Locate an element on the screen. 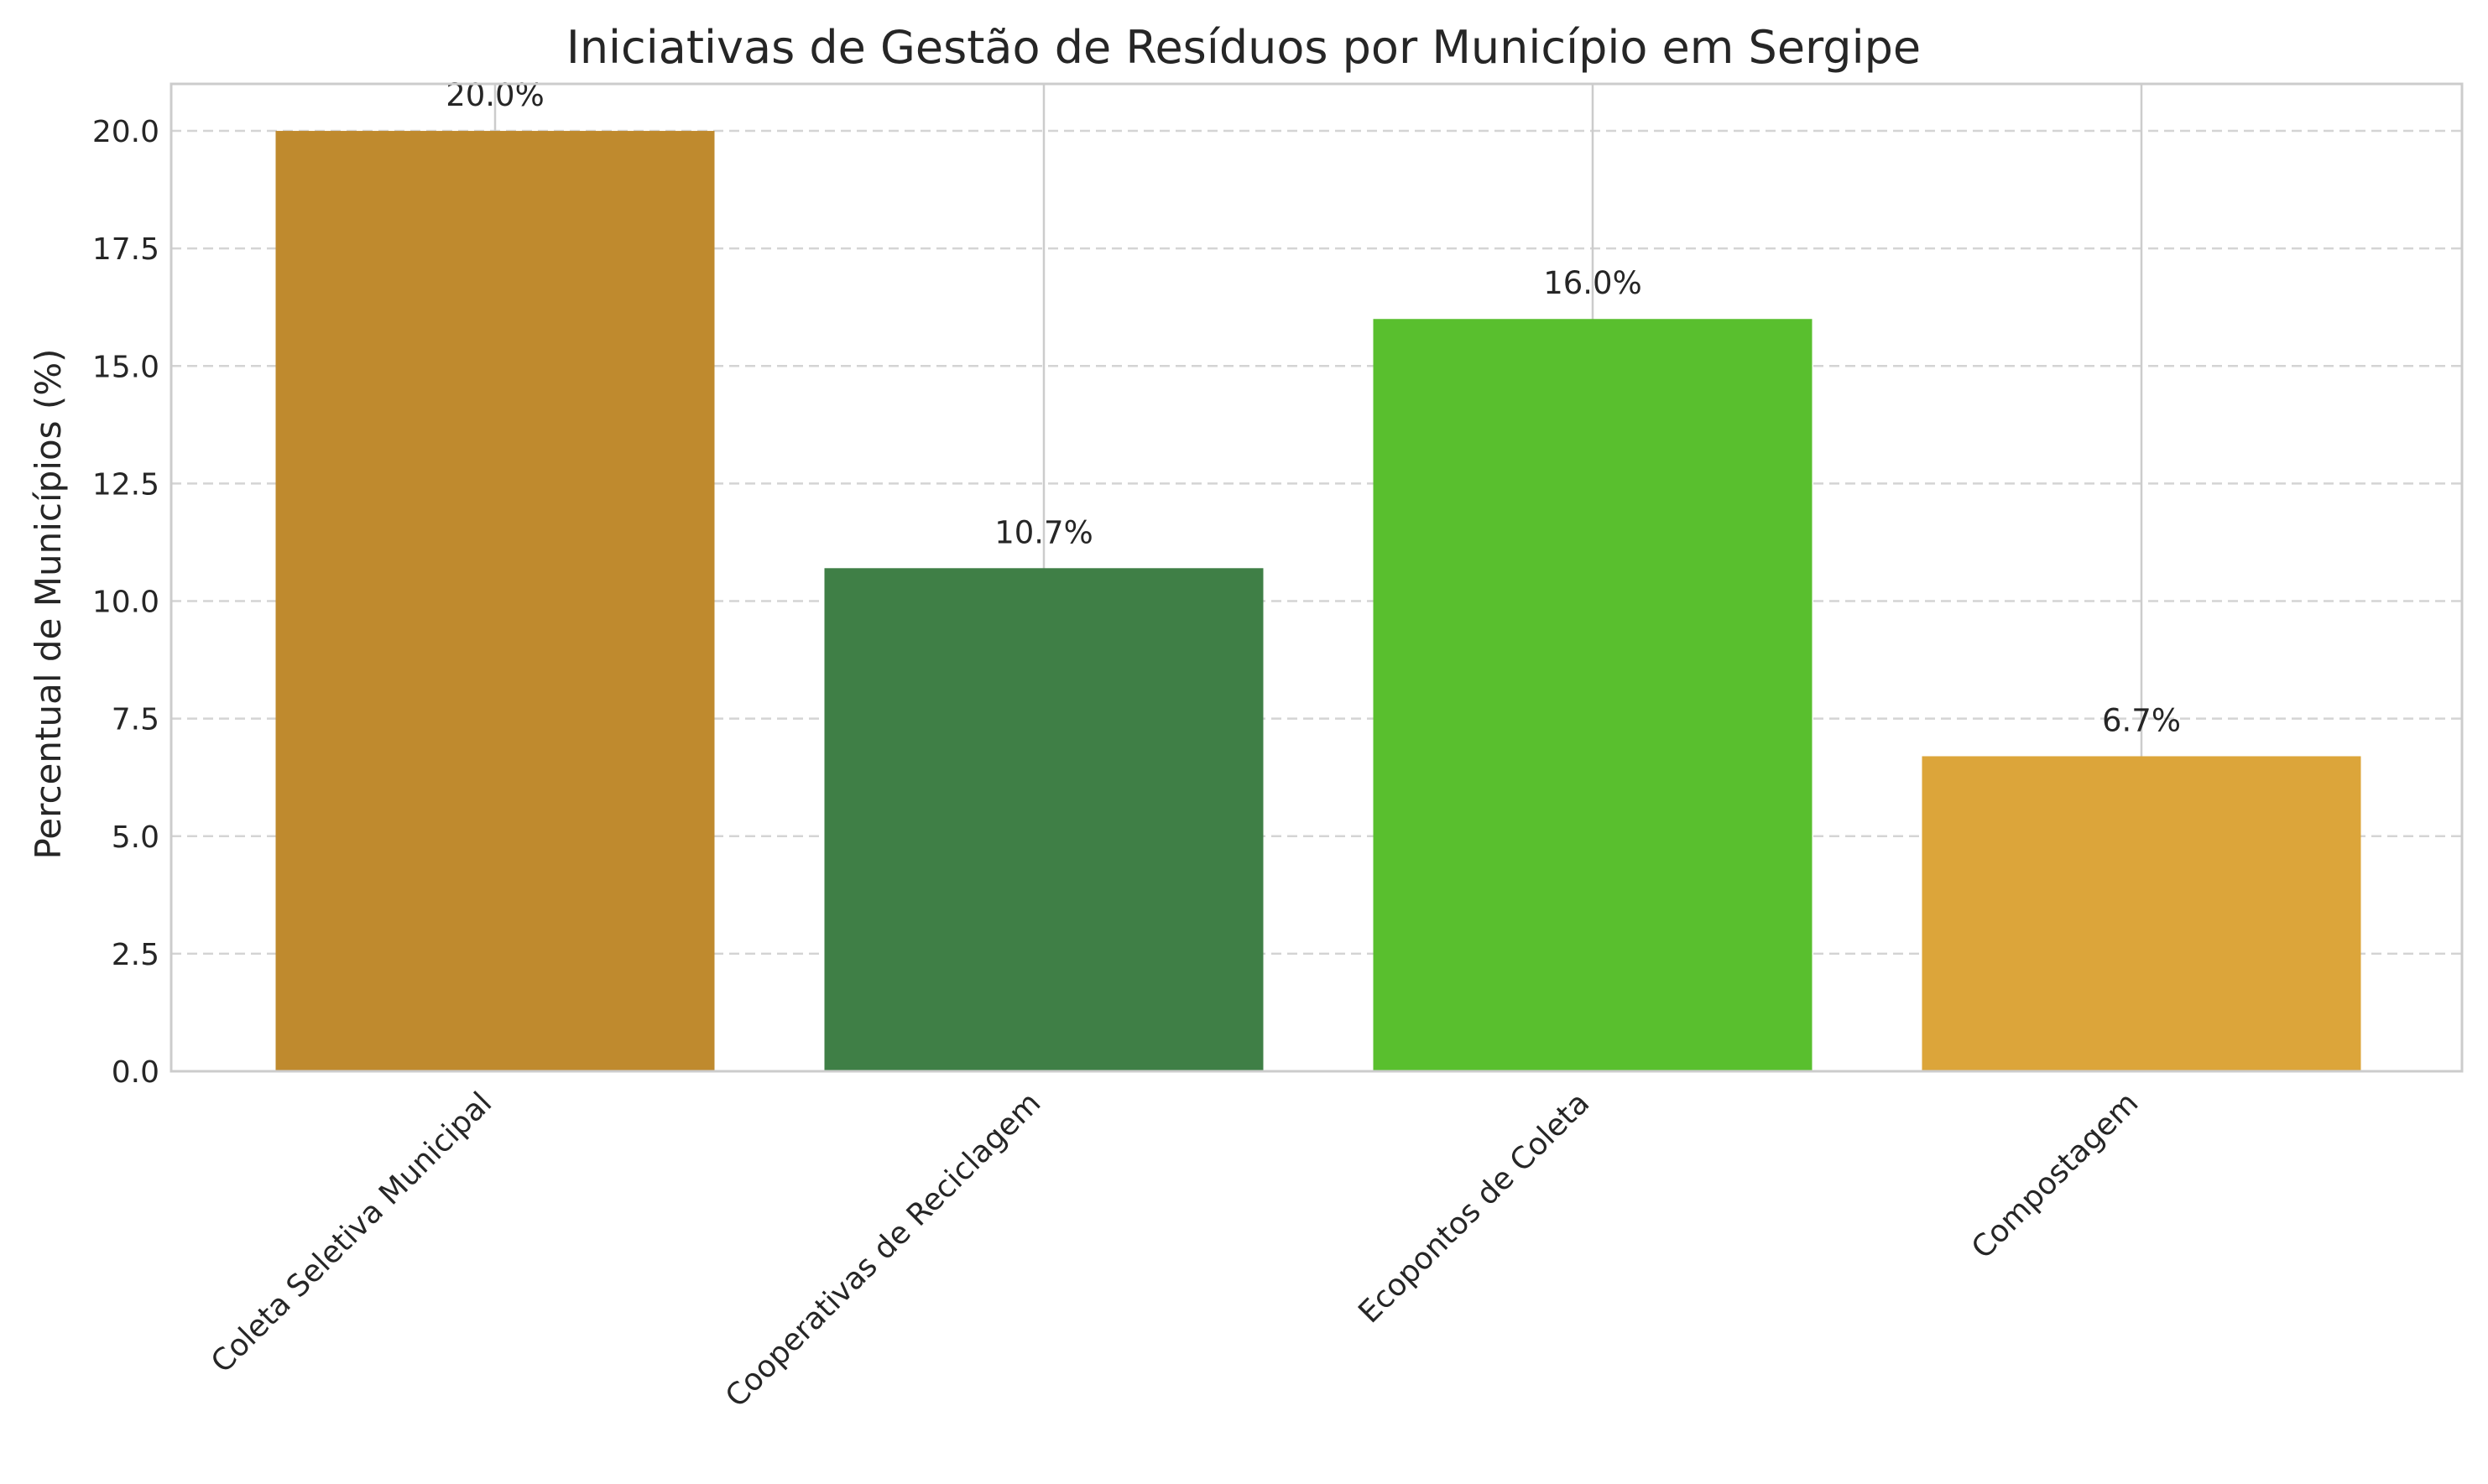 The width and height of the screenshot is (2488, 1484). y-tick-label: 20.0 is located at coordinates (125, 132).